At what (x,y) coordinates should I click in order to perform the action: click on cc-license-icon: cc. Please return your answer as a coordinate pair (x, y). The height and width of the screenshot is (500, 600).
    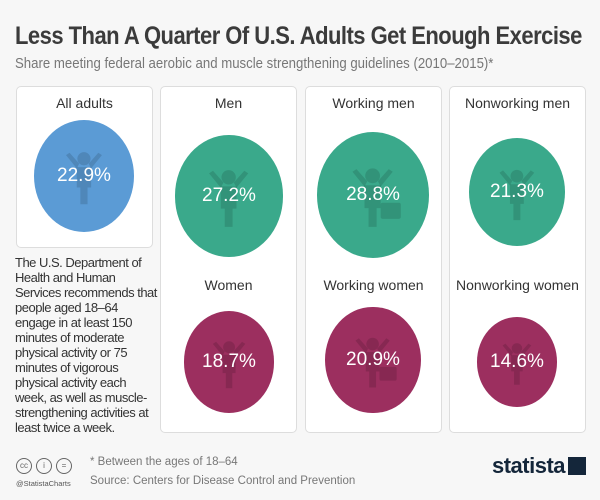
    Looking at the image, I should click on (24, 466).